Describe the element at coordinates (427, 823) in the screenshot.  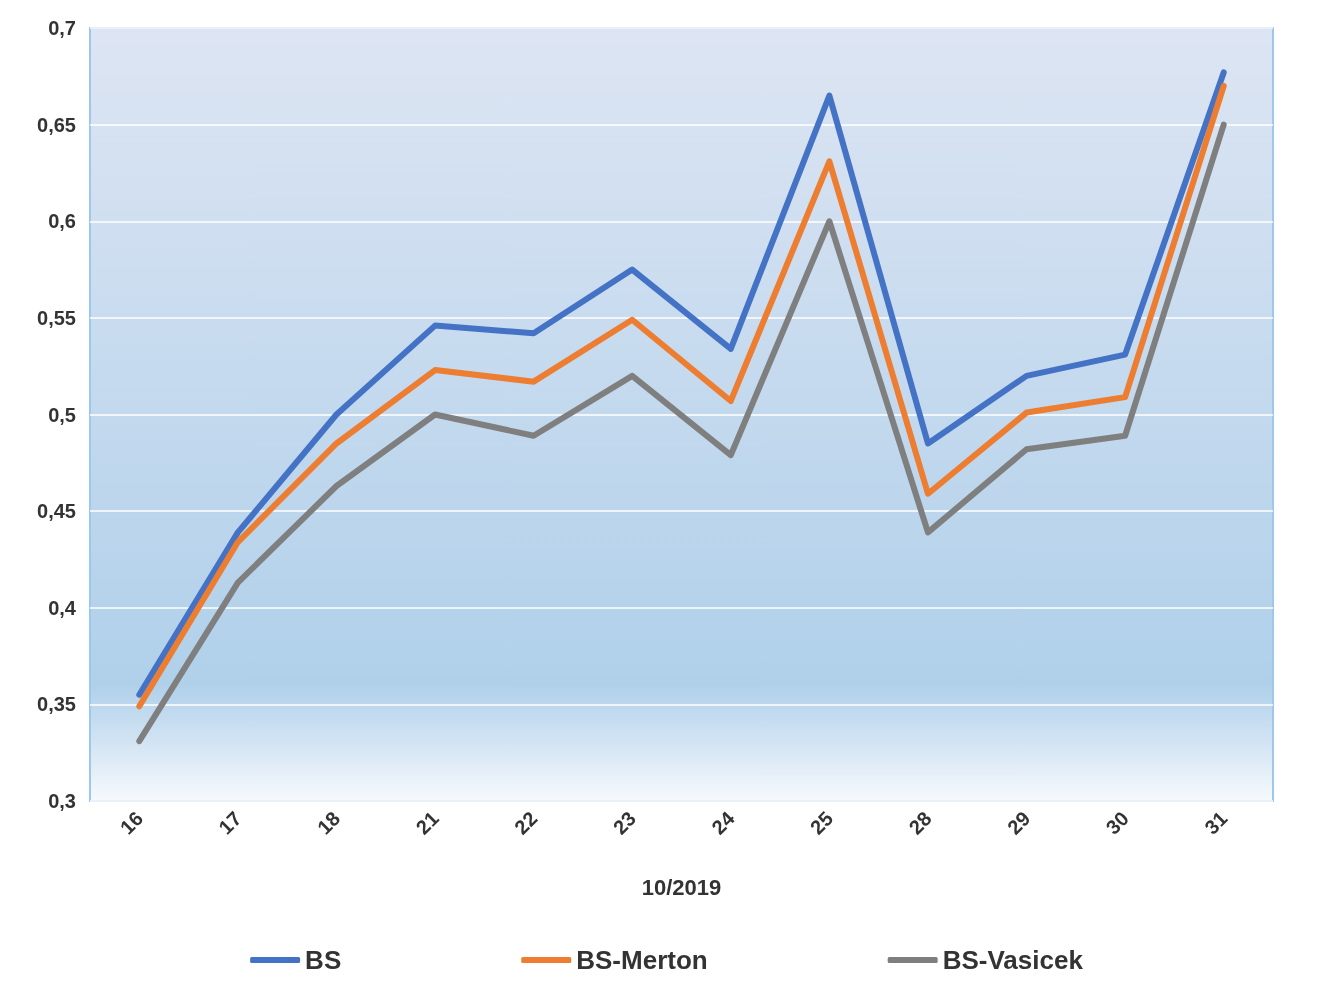
I see `x-tick-label: 21` at that location.